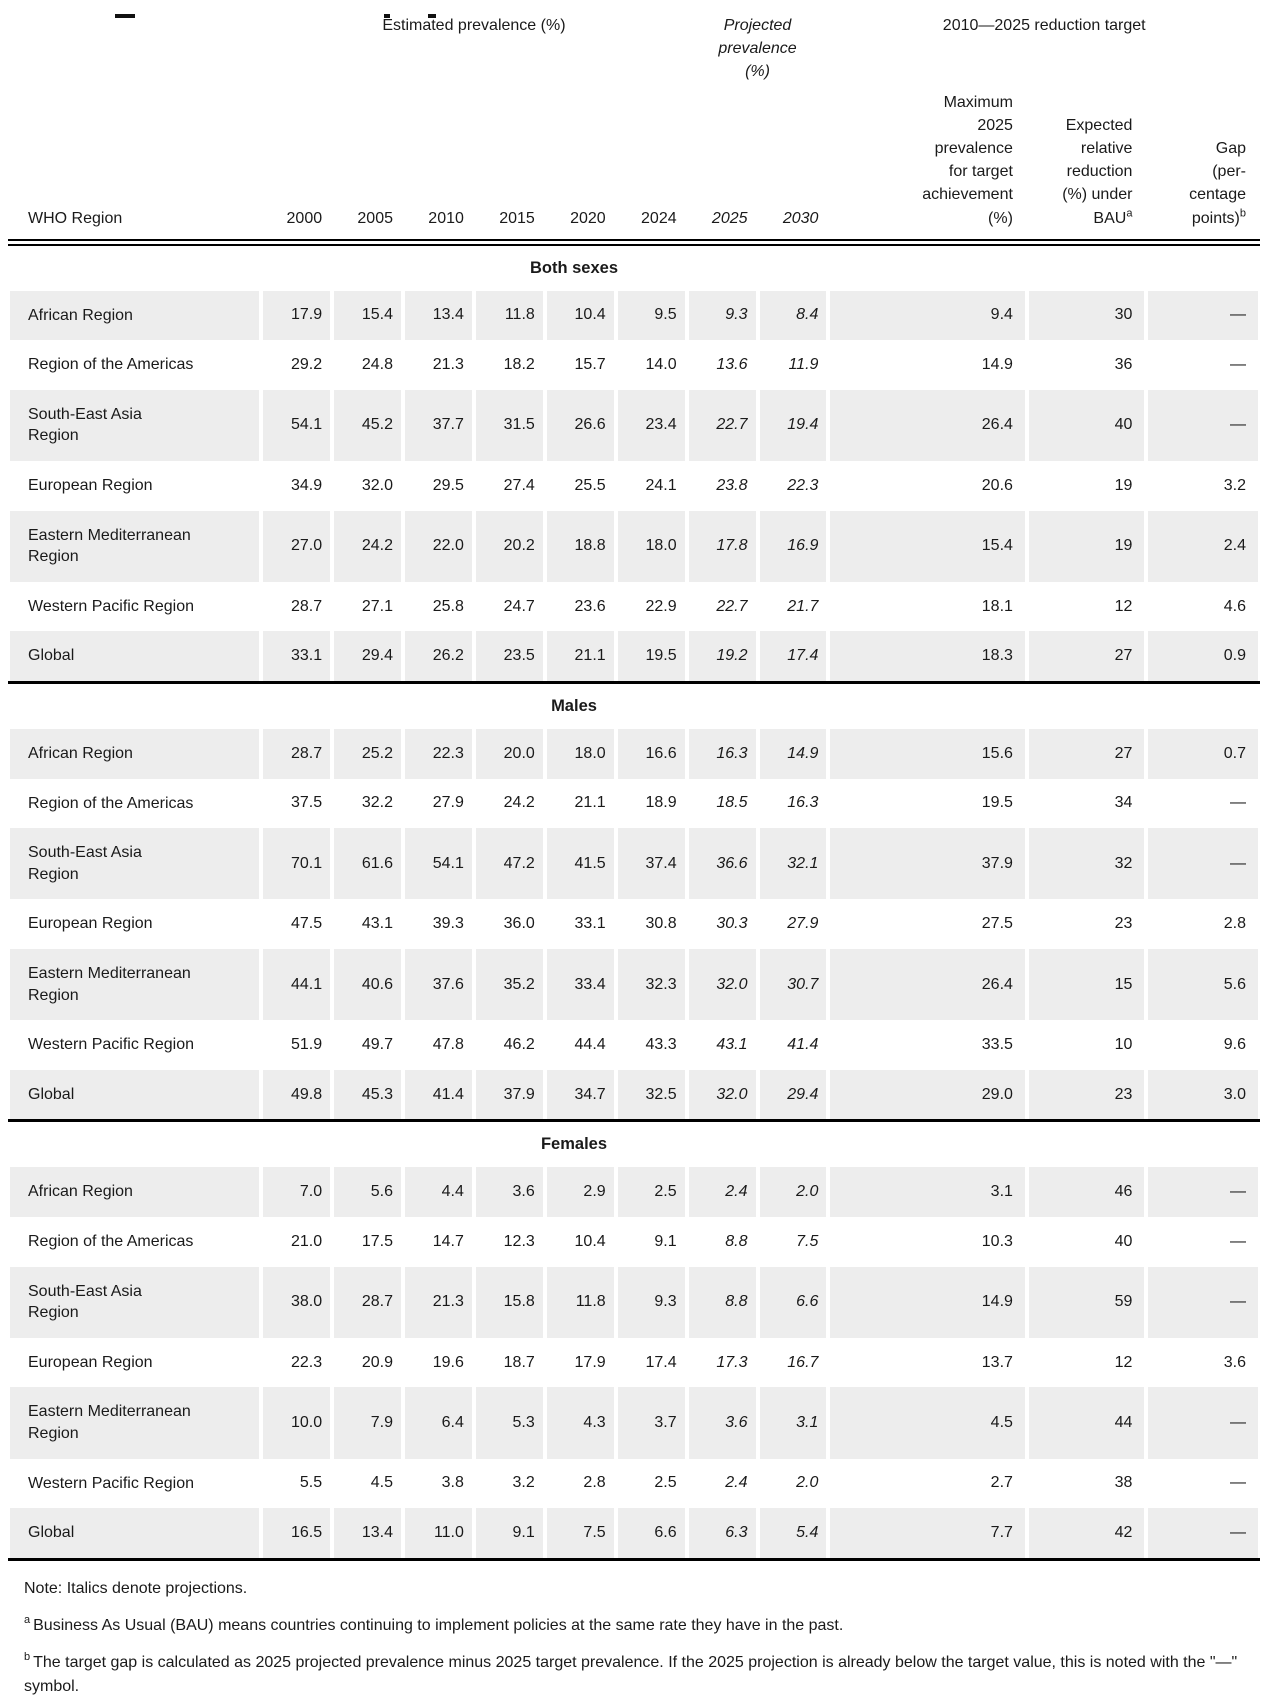 The height and width of the screenshot is (1699, 1268). What do you see at coordinates (367, 1241) in the screenshot?
I see `value-cell: 17.5` at bounding box center [367, 1241].